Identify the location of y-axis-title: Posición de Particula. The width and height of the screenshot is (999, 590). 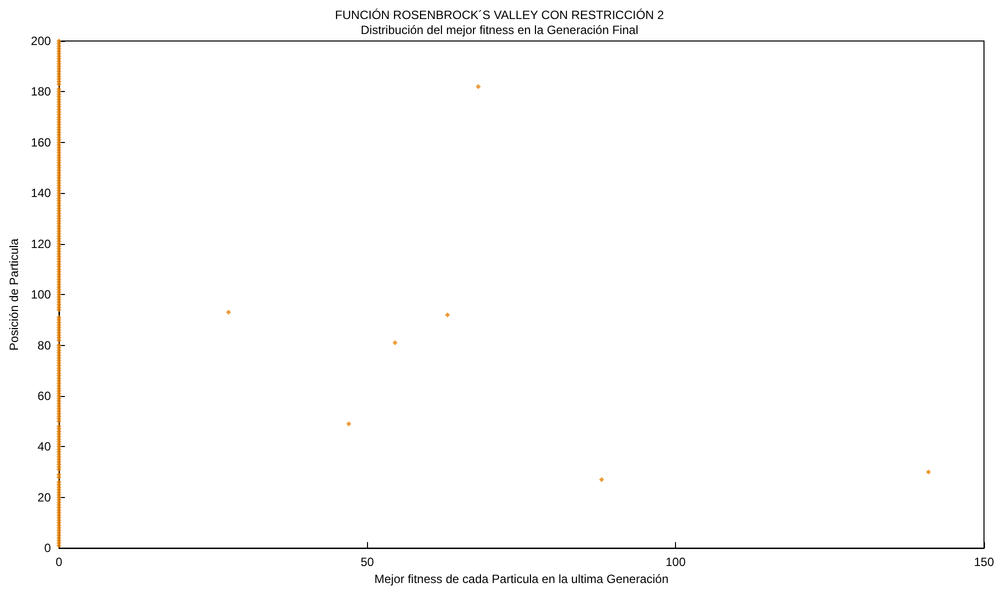
(14, 294).